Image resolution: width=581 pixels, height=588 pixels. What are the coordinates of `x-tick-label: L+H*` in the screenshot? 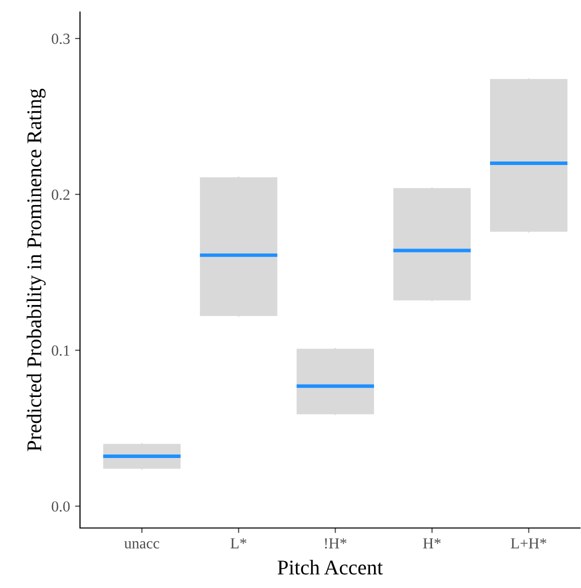 It's located at (528, 543).